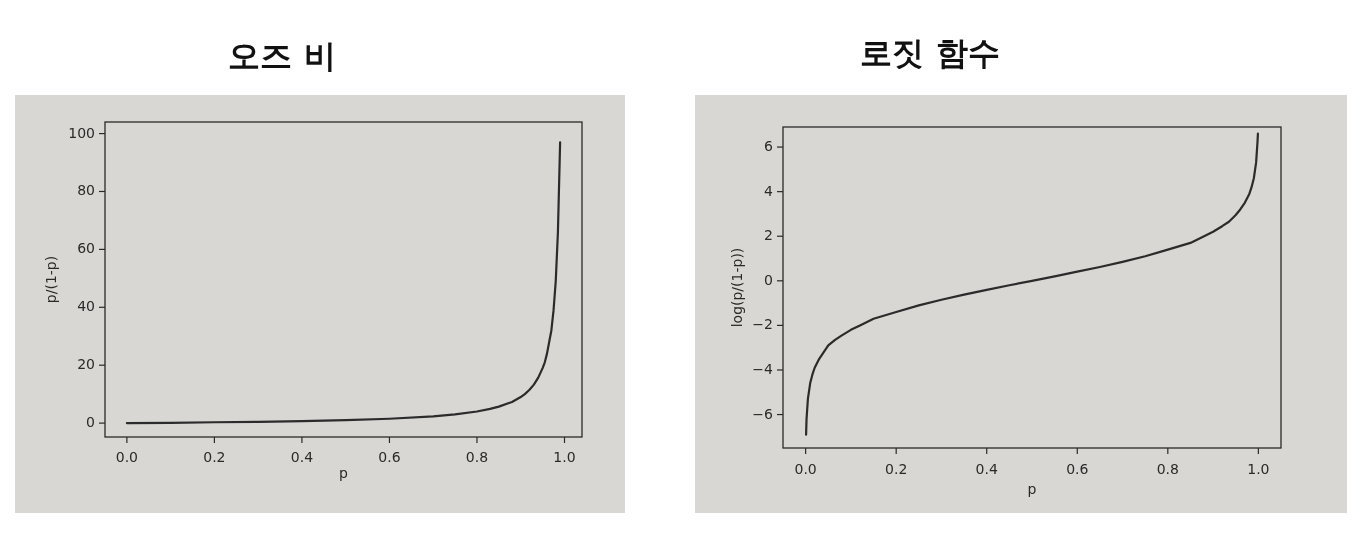 The height and width of the screenshot is (549, 1369). Describe the element at coordinates (768, 235) in the screenshot. I see `y-tick-label: 2` at that location.